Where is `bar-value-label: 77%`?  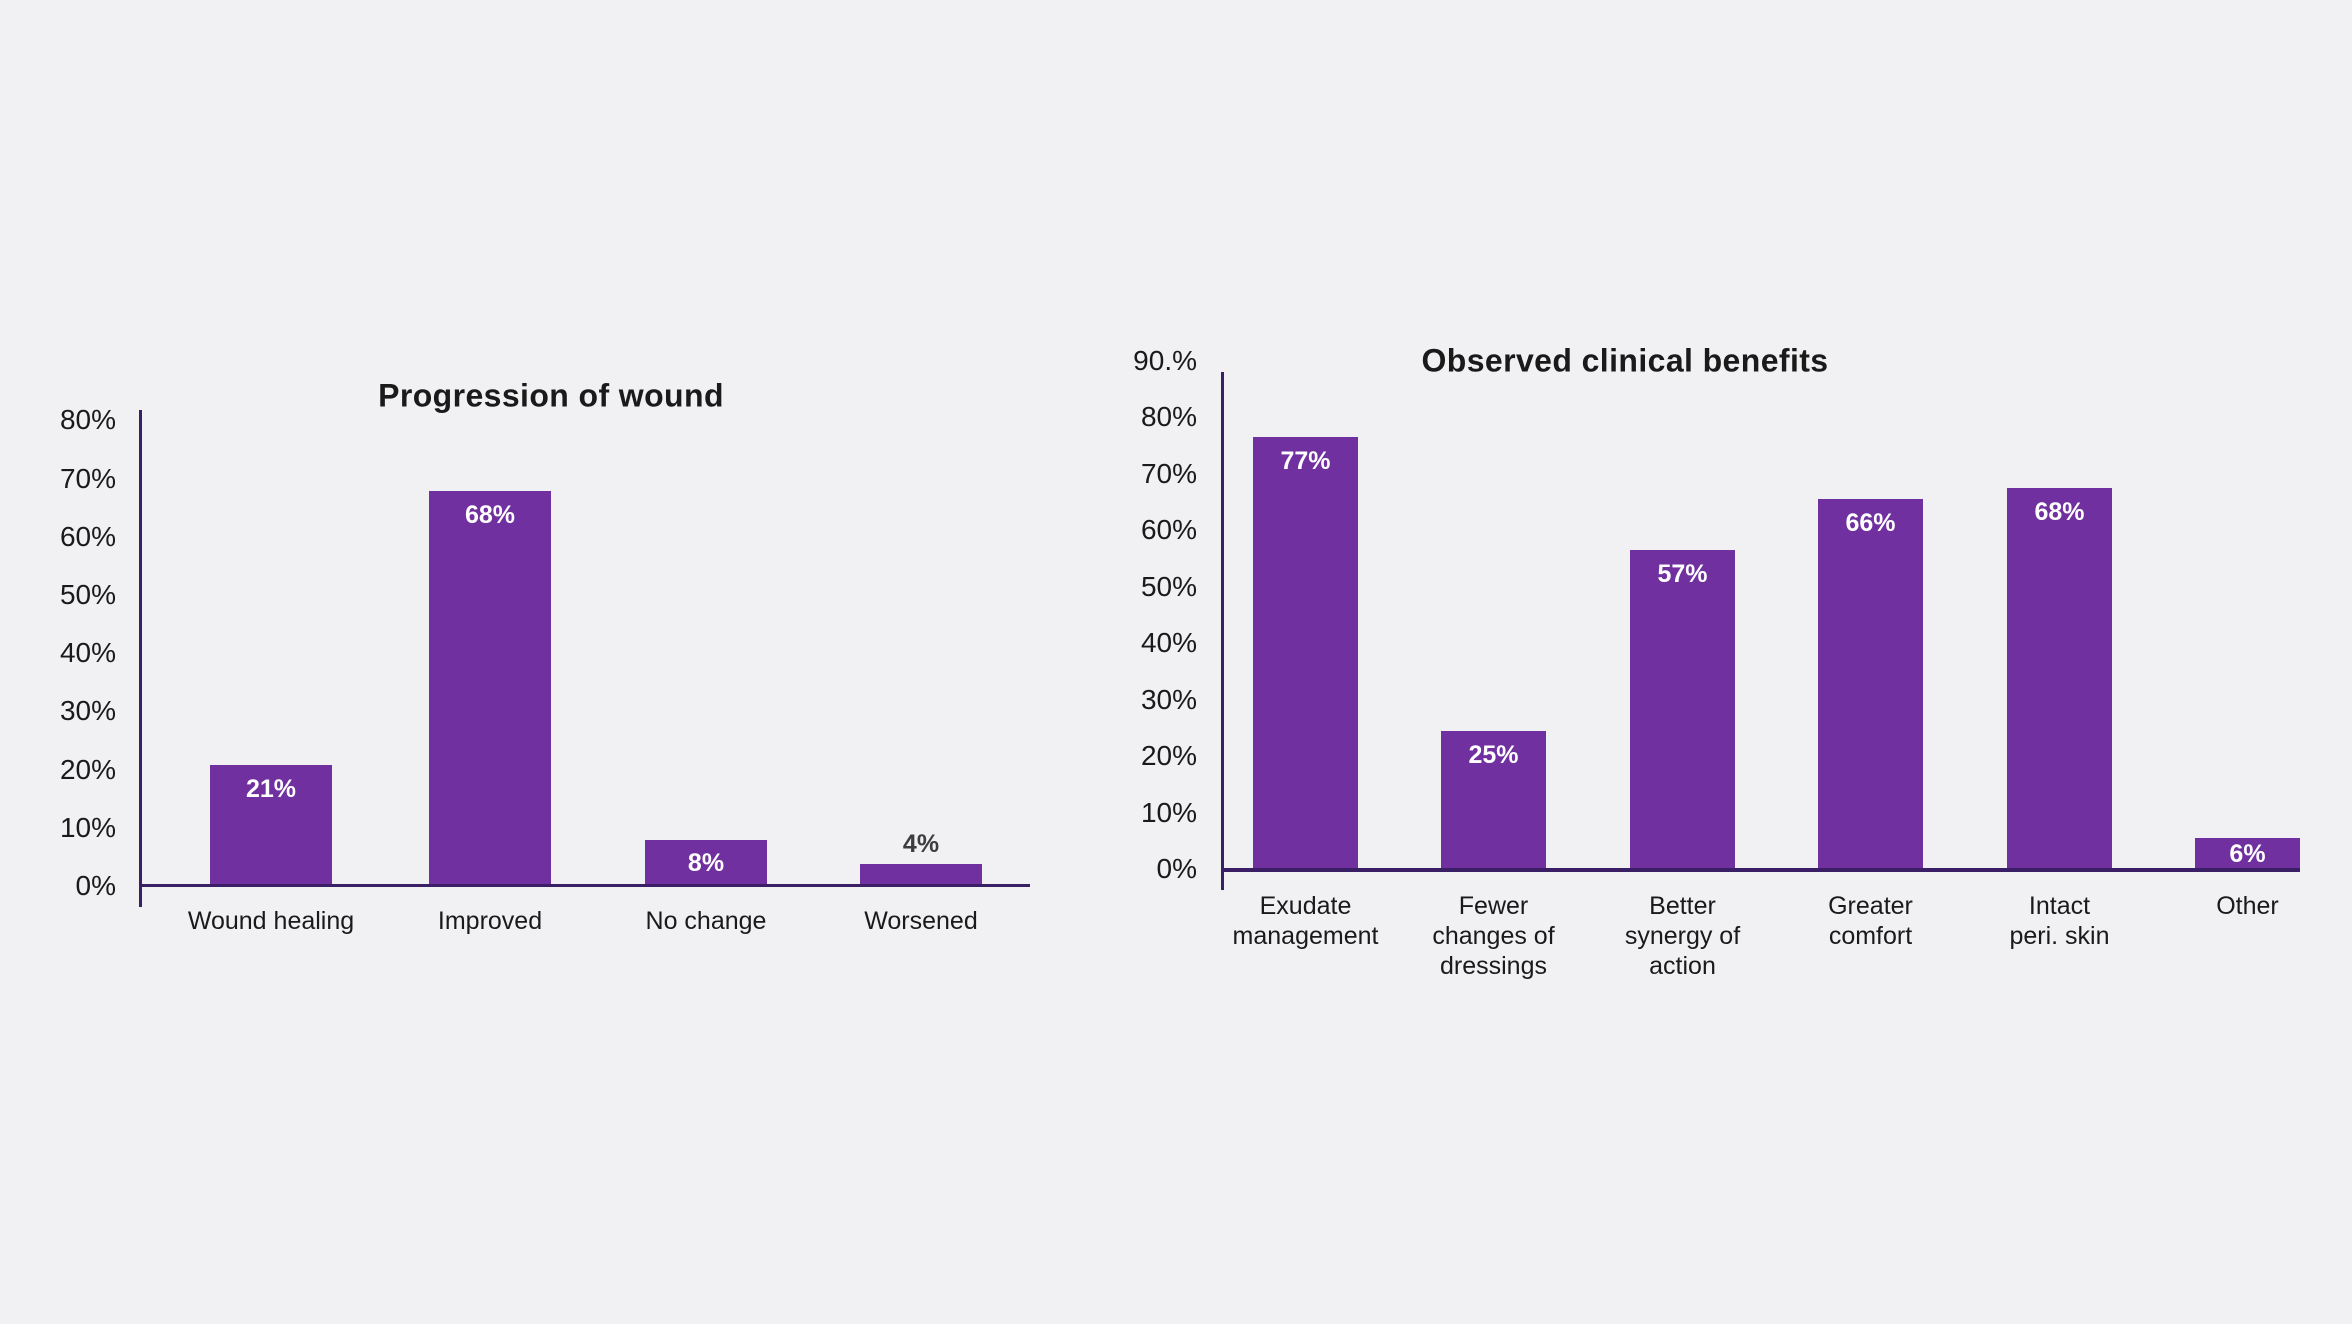
bar-value-label: 77% is located at coordinates (1305, 460).